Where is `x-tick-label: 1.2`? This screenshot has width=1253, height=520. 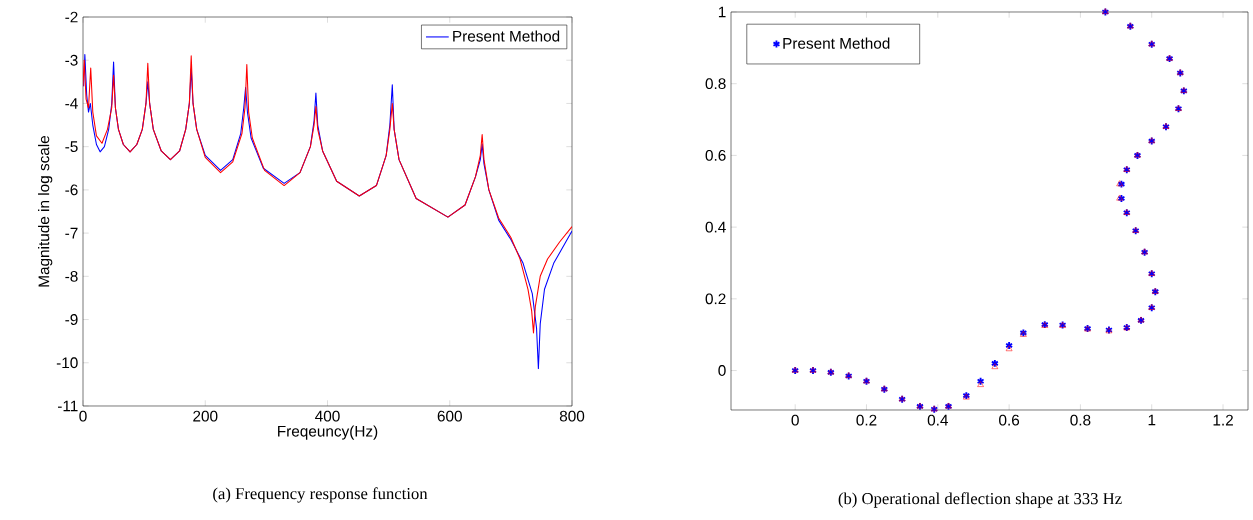 x-tick-label: 1.2 is located at coordinates (1223, 420).